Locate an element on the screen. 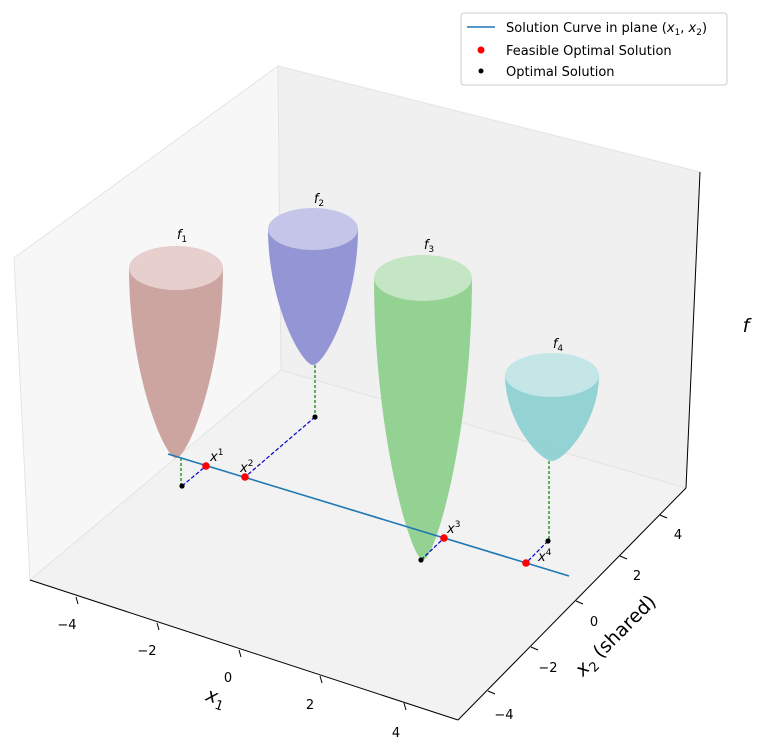 This screenshot has width=763, height=743. feasible-point-label-4: x4 is located at coordinates (544, 556).